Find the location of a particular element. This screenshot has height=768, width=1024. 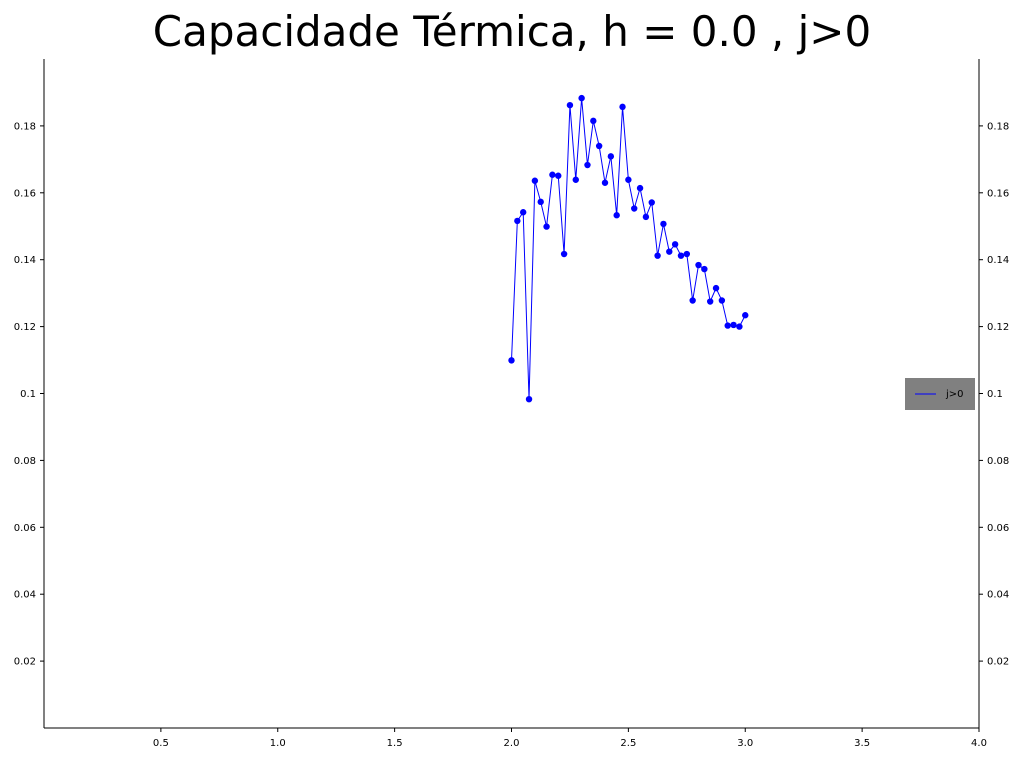

x-tick-label: 1.5 is located at coordinates (395, 743).